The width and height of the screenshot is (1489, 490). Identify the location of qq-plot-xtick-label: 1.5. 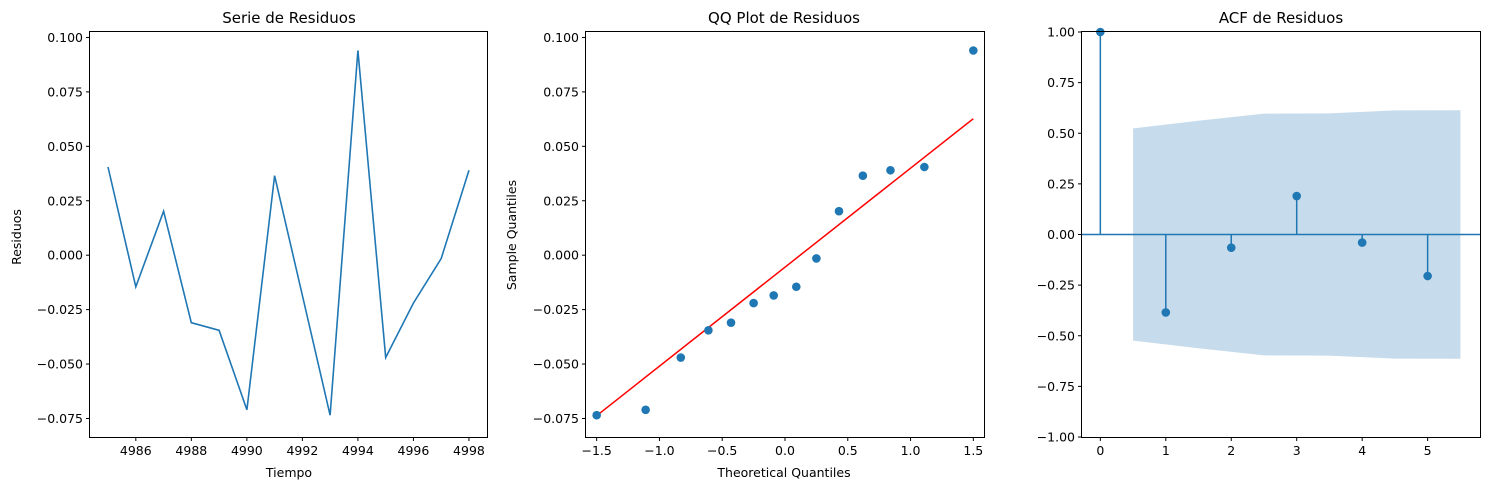
(973, 450).